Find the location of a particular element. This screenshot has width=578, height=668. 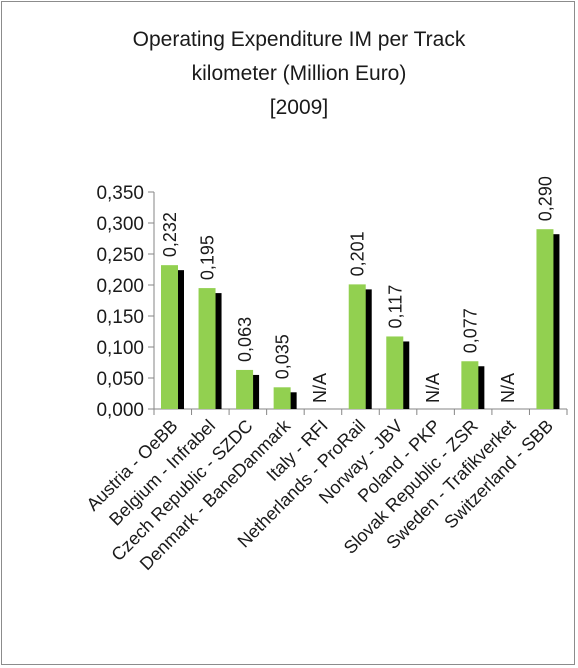

data-label: 0,077 is located at coordinates (470, 330).